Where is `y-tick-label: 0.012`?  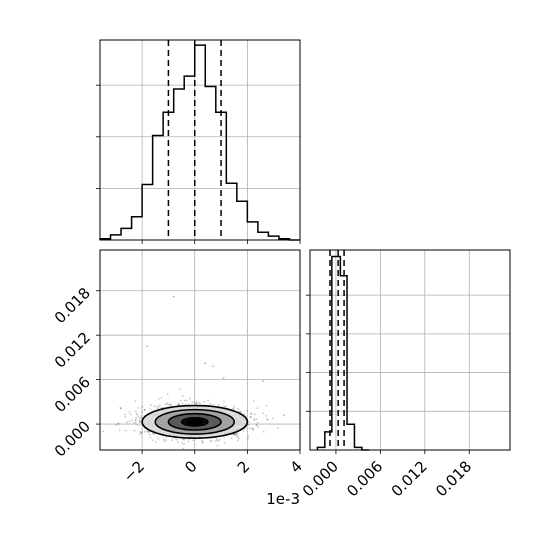 y-tick-label: 0.012 is located at coordinates (72, 349).